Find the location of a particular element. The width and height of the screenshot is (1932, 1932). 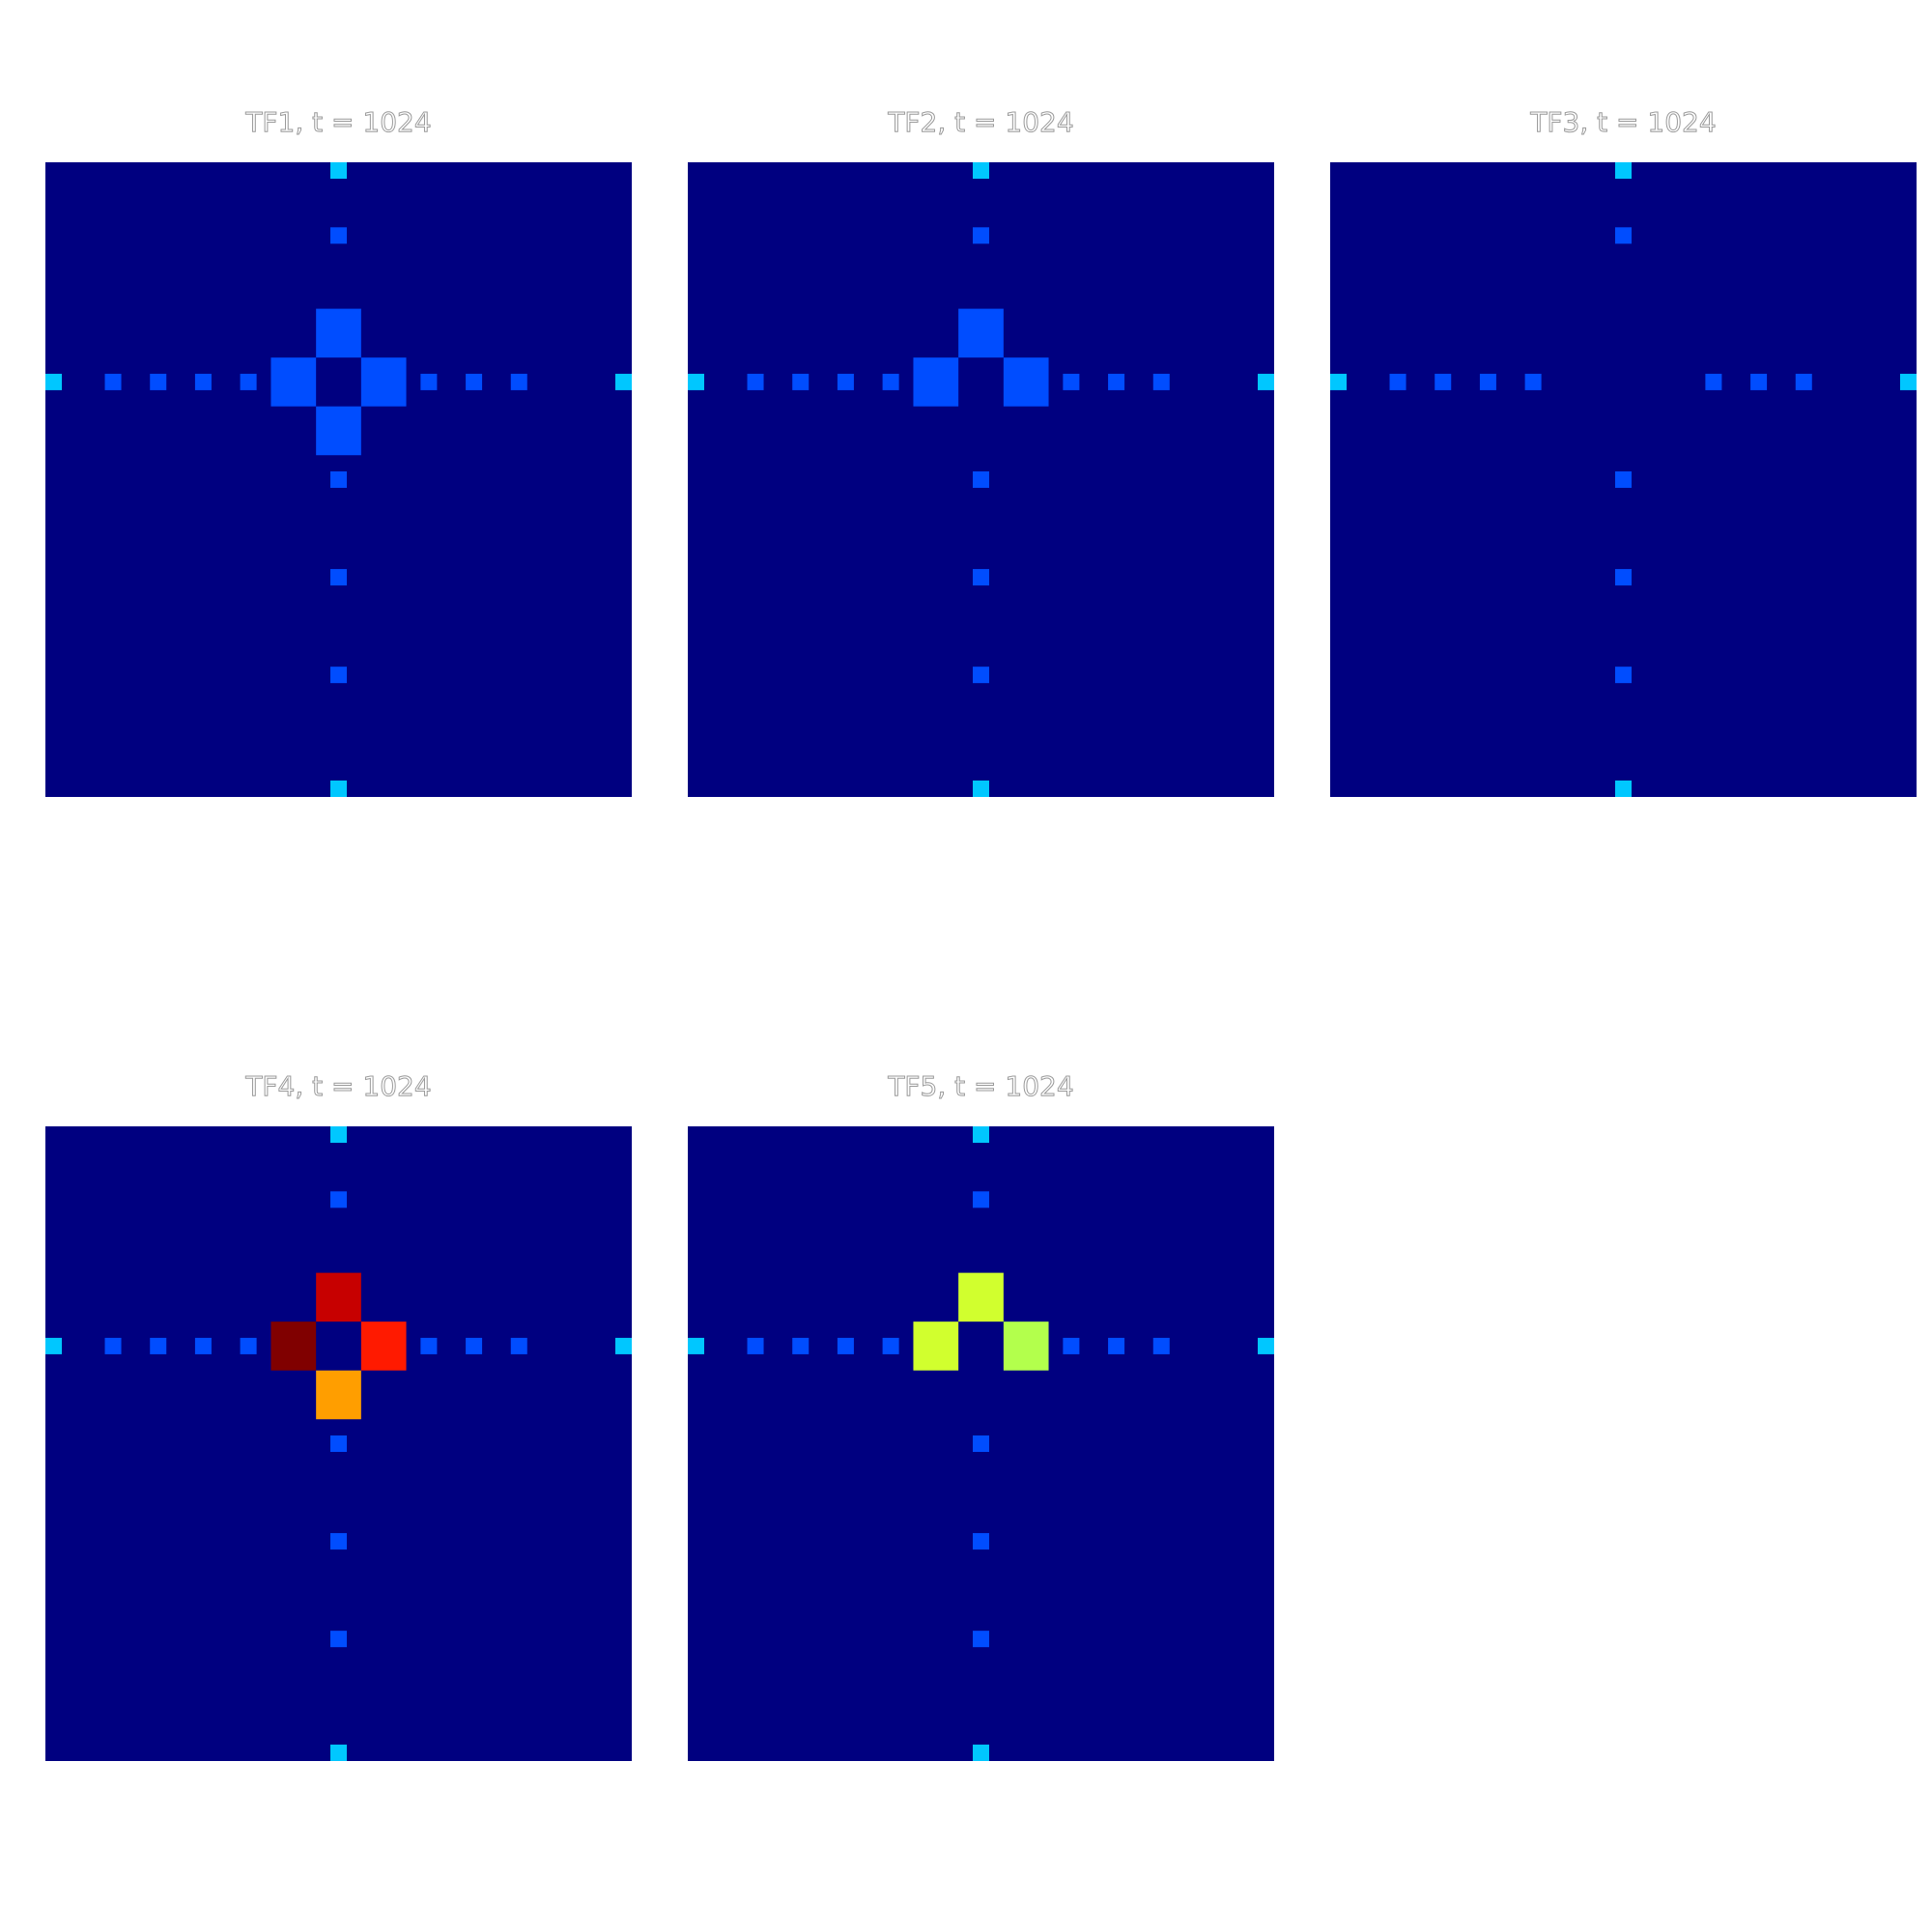

heatmap-panel-tf4: TF4, t = 1024 is located at coordinates (338, 1418).